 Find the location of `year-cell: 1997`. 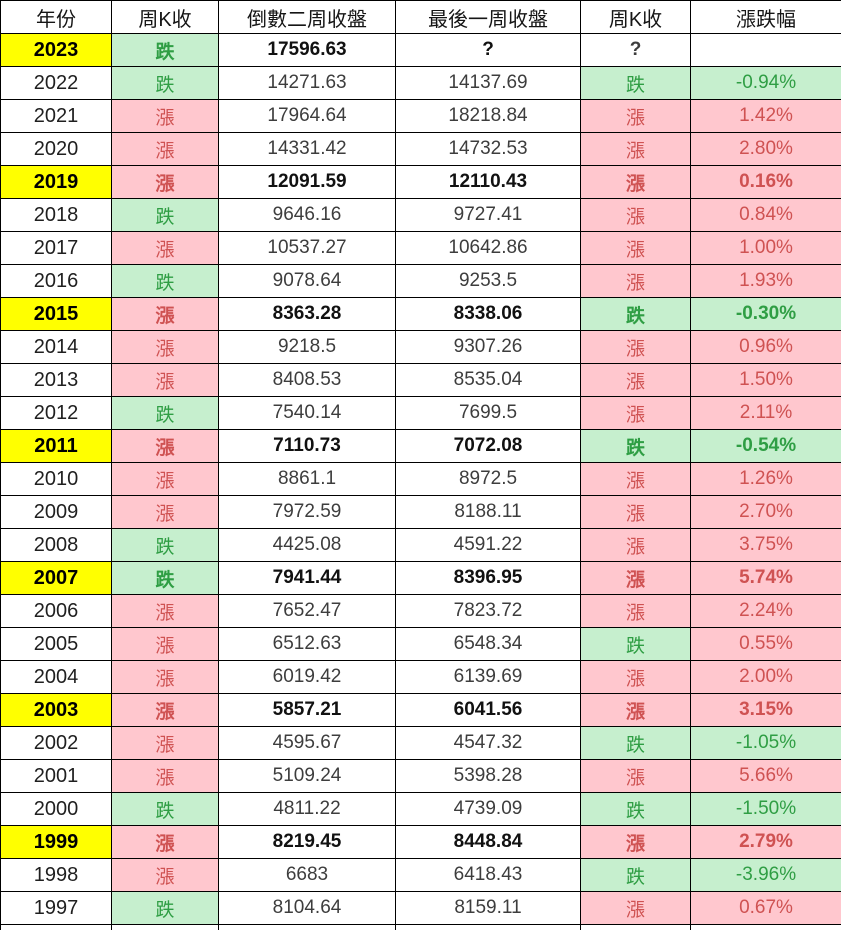

year-cell: 1997 is located at coordinates (56, 908).